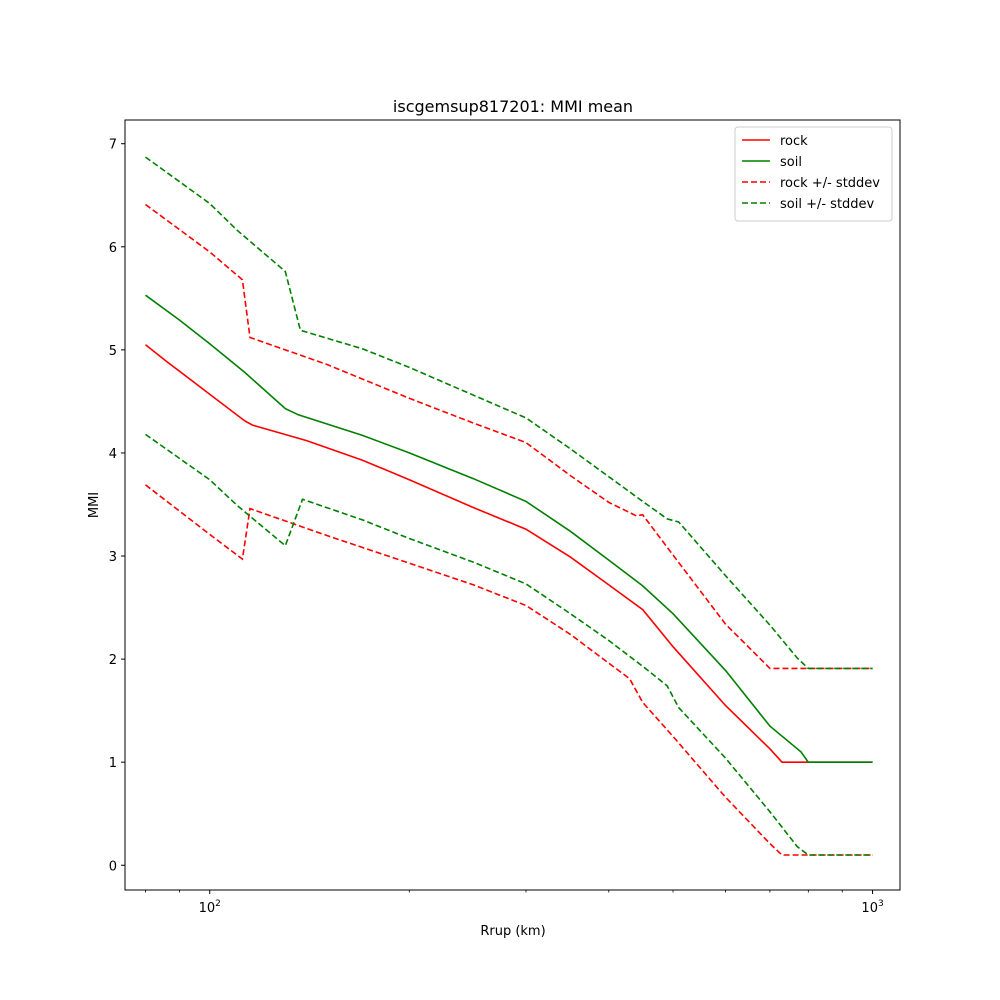 This screenshot has height=1000, width=1000. I want to click on y-axis: 0 1 2 3 4 5 6 7, so click(117, 506).